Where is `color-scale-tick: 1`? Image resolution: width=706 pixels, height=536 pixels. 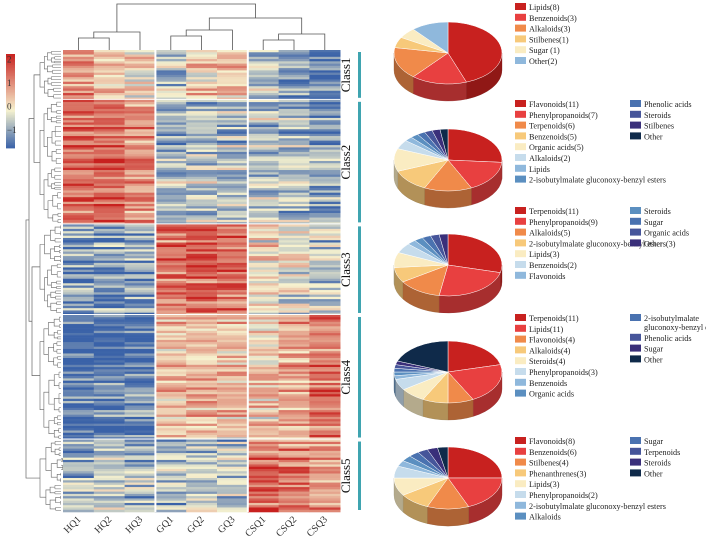
color-scale-tick: 1 is located at coordinates (9, 83).